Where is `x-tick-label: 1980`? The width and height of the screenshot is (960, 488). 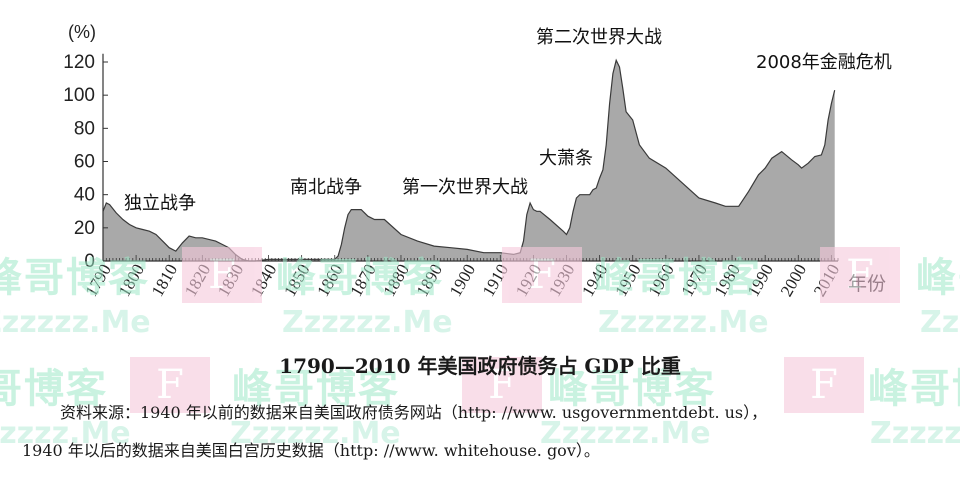 x-tick-label: 1980 is located at coordinates (727, 280).